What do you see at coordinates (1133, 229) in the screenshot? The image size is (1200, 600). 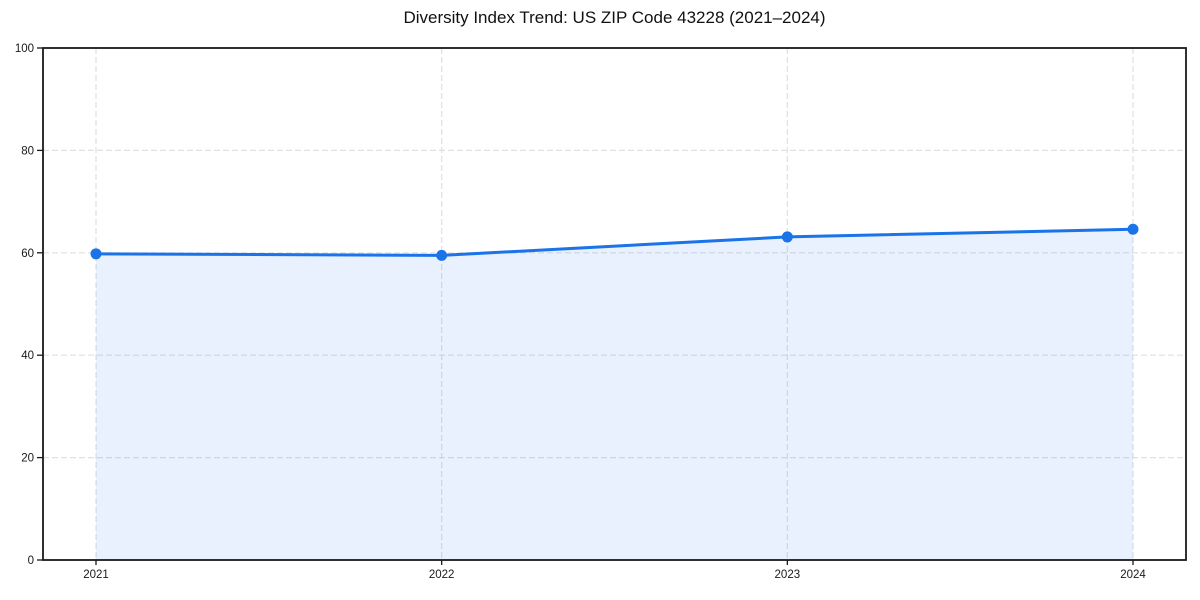 I see `data-point-2024` at bounding box center [1133, 229].